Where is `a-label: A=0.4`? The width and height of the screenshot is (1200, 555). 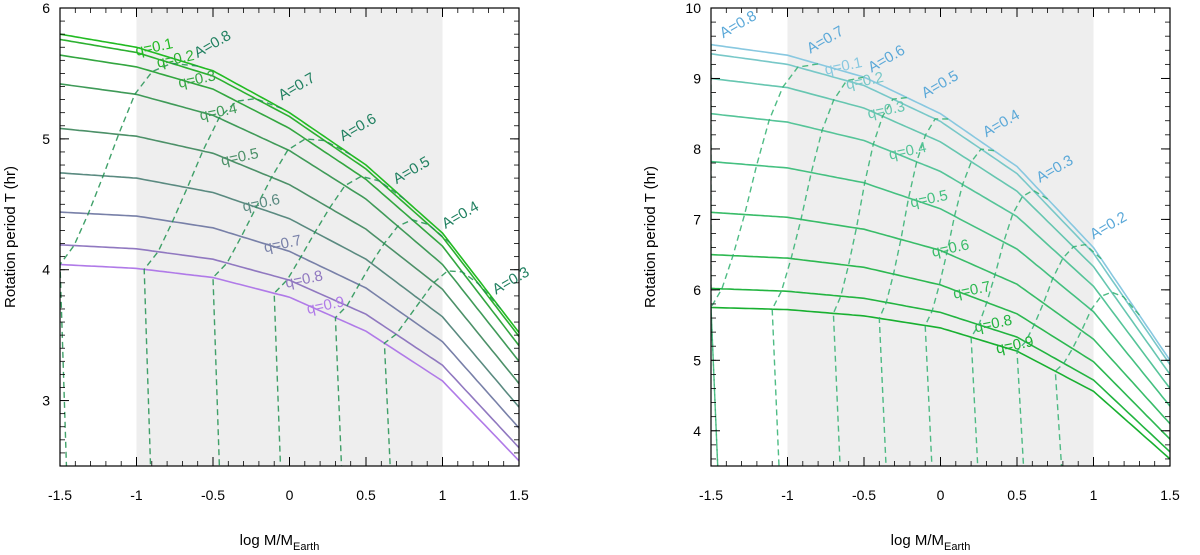 a-label: A=0.4 is located at coordinates (460, 215).